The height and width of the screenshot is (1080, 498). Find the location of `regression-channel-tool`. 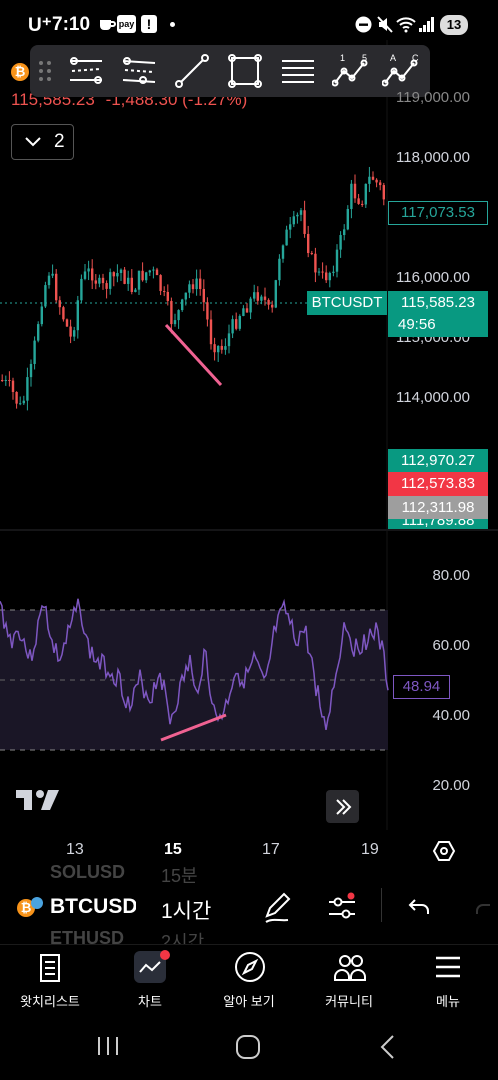

regression-channel-tool is located at coordinates (139, 71).